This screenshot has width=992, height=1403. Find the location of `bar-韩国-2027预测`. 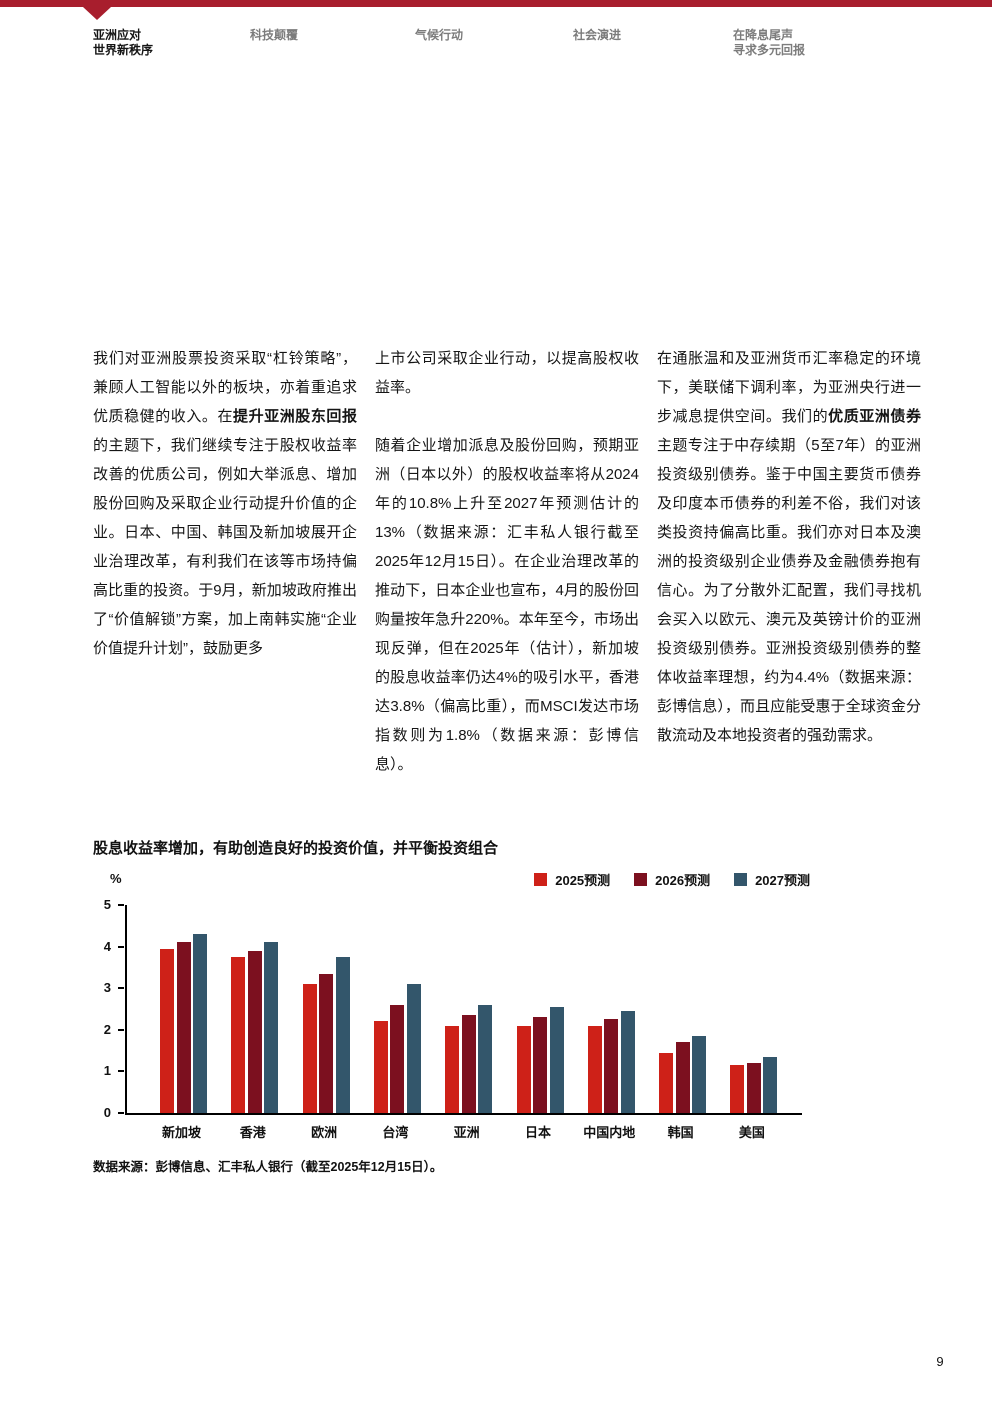

bar-韩国-2027预测 is located at coordinates (699, 1074).